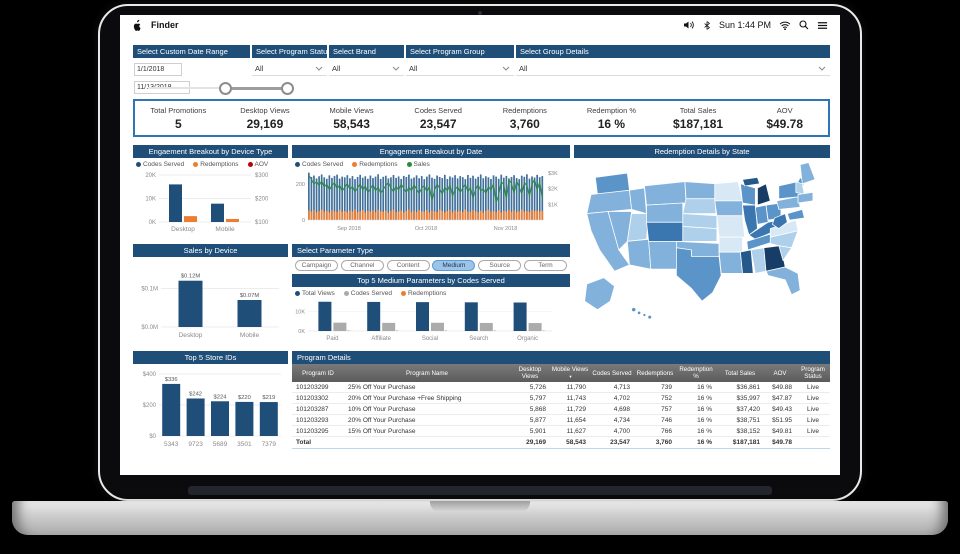 The image size is (960, 554). What do you see at coordinates (418, 164) in the screenshot?
I see `legend-item: Sales` at bounding box center [418, 164].